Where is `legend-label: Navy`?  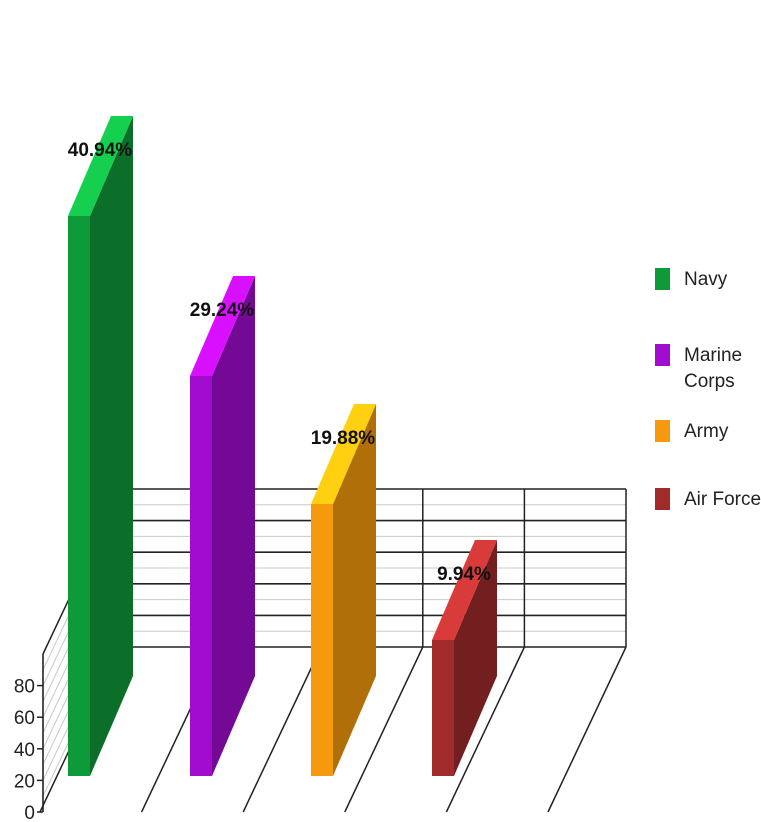 legend-label: Navy is located at coordinates (706, 279).